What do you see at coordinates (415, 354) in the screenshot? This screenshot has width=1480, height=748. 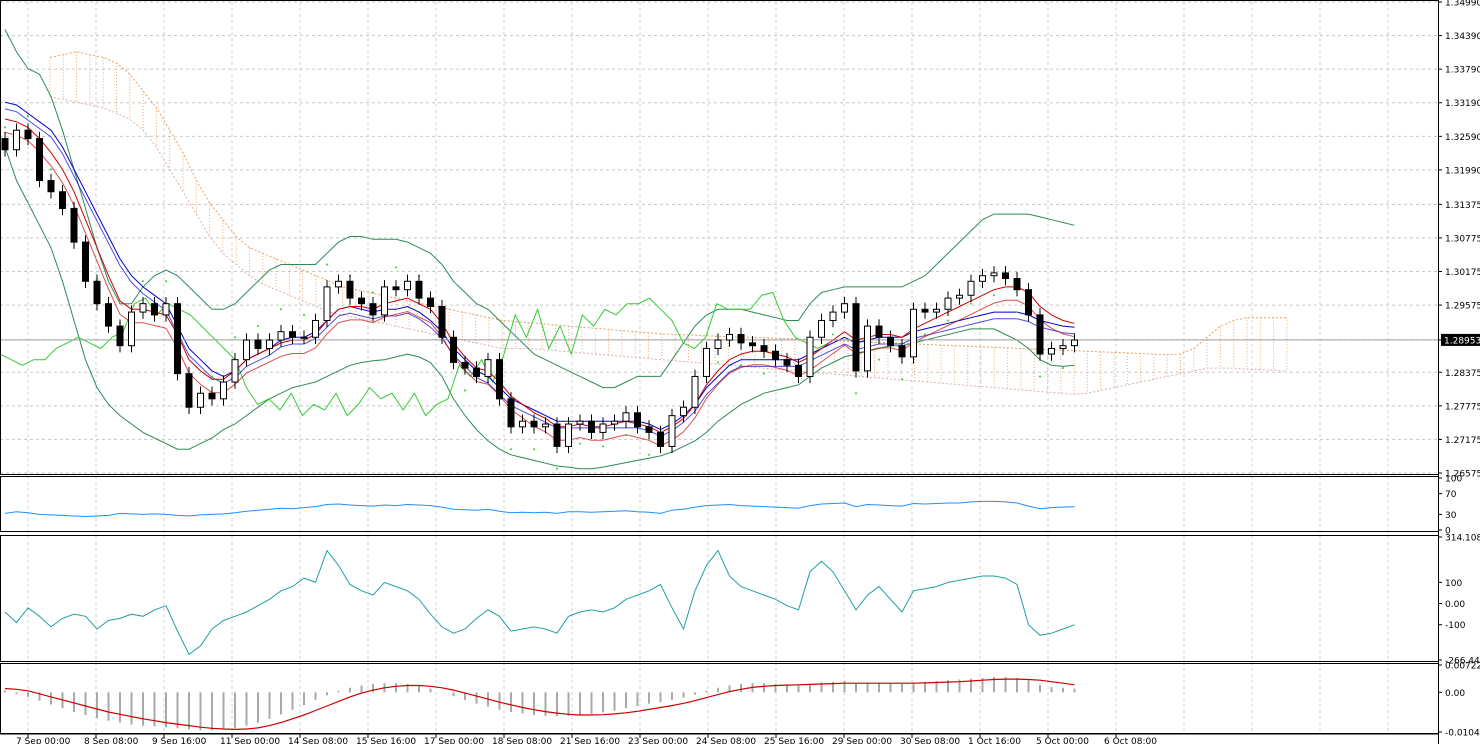 I see `chikou-span` at bounding box center [415, 354].